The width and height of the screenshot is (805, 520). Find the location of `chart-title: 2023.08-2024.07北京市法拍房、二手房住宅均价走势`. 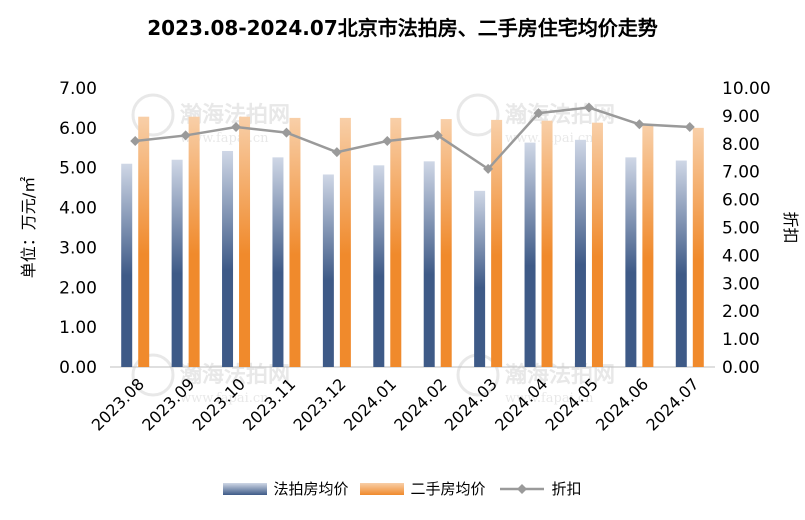

chart-title: 2023.08-2024.07北京市法拍房、二手房住宅均价走势 is located at coordinates (402, 28).